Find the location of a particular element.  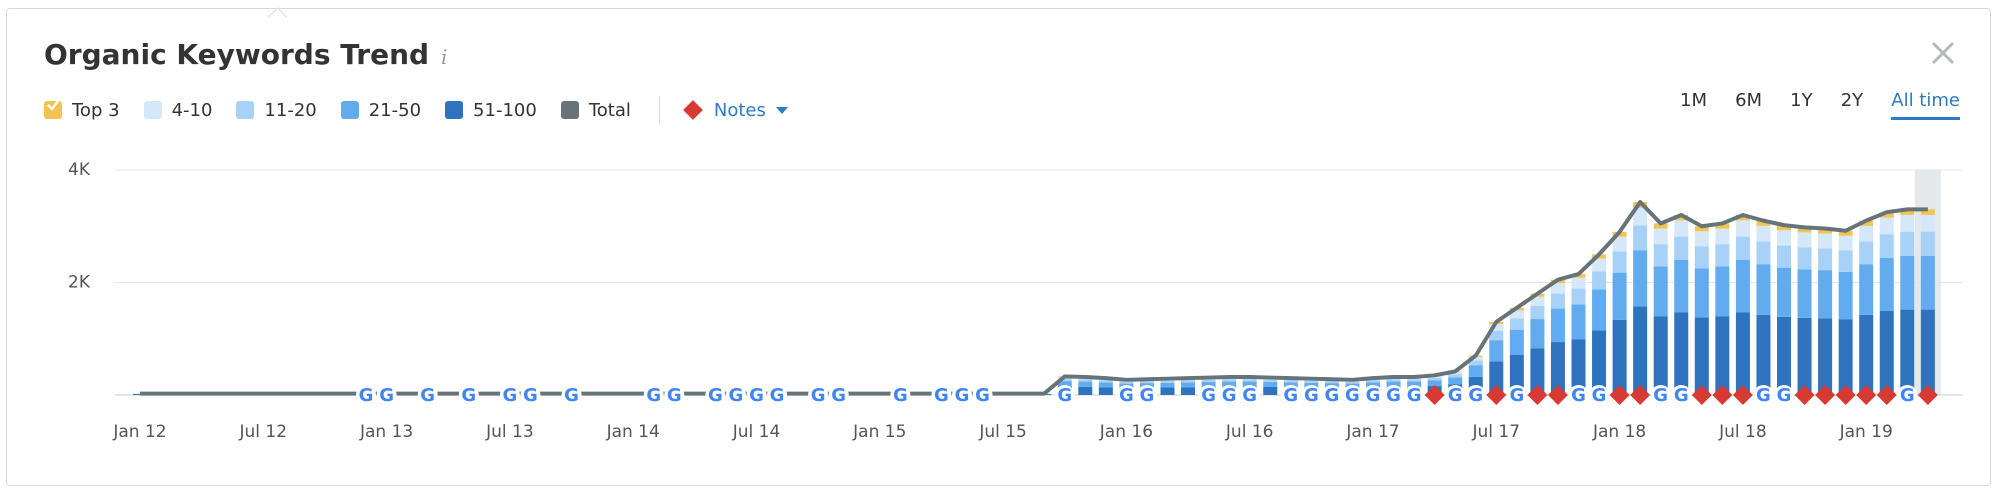

time-range-button: 2Y is located at coordinates (1852, 100).